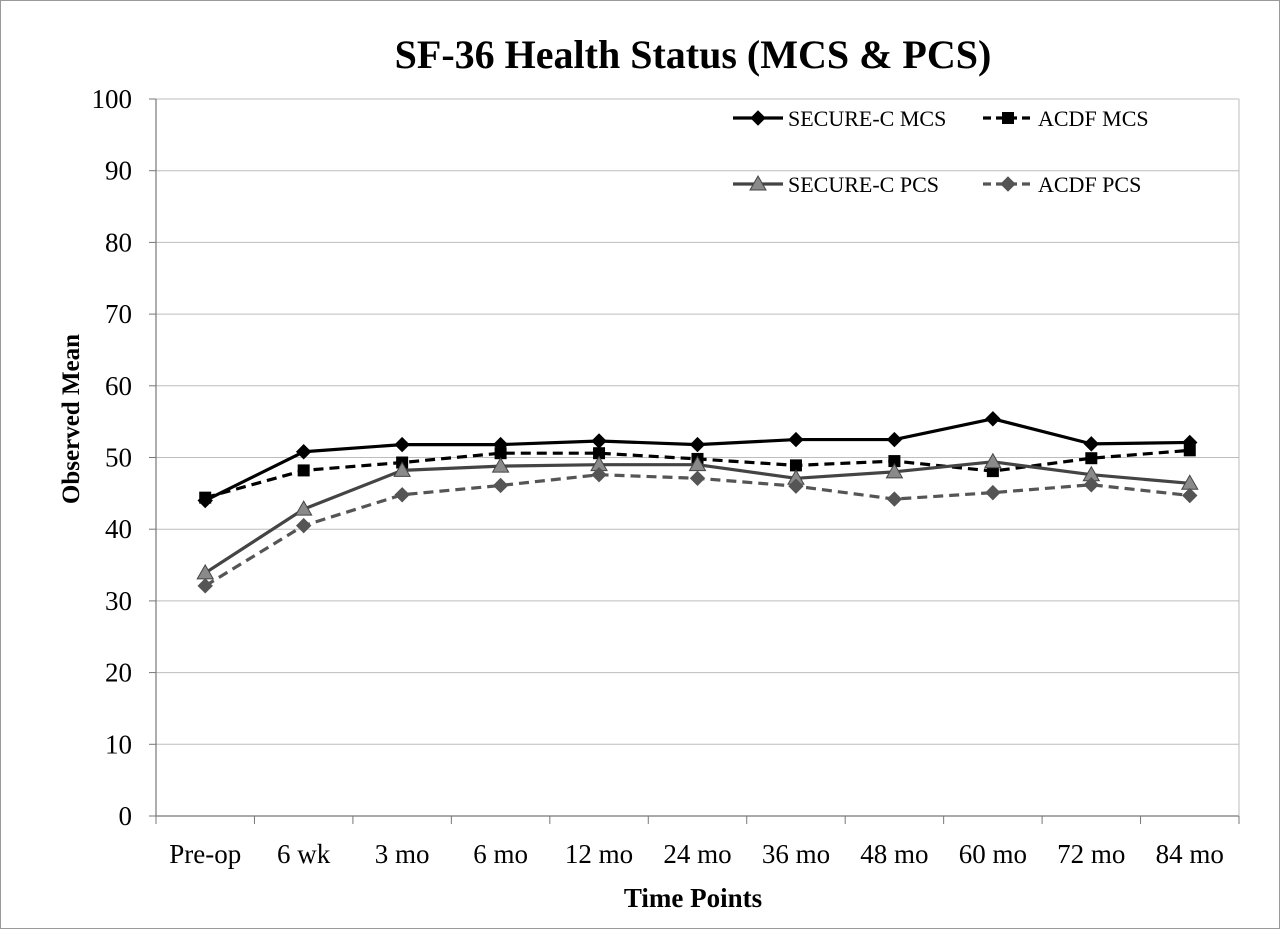 Image resolution: width=1280 pixels, height=930 pixels. What do you see at coordinates (304, 854) in the screenshot?
I see `x-tick-label: 6 wk` at bounding box center [304, 854].